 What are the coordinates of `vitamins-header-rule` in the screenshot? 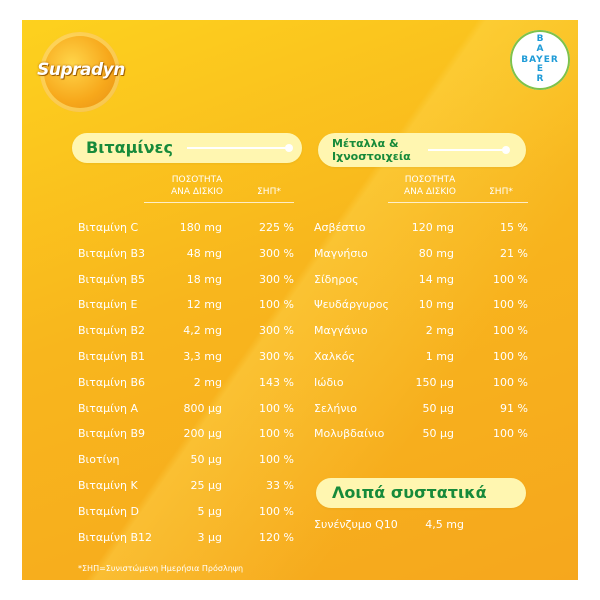 It's located at (219, 202).